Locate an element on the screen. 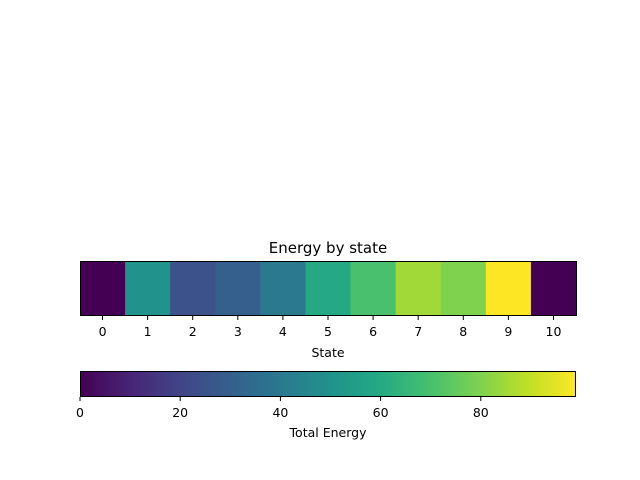 This screenshot has height=480, width=640. colorbar-tick-label: 0 is located at coordinates (80, 412).